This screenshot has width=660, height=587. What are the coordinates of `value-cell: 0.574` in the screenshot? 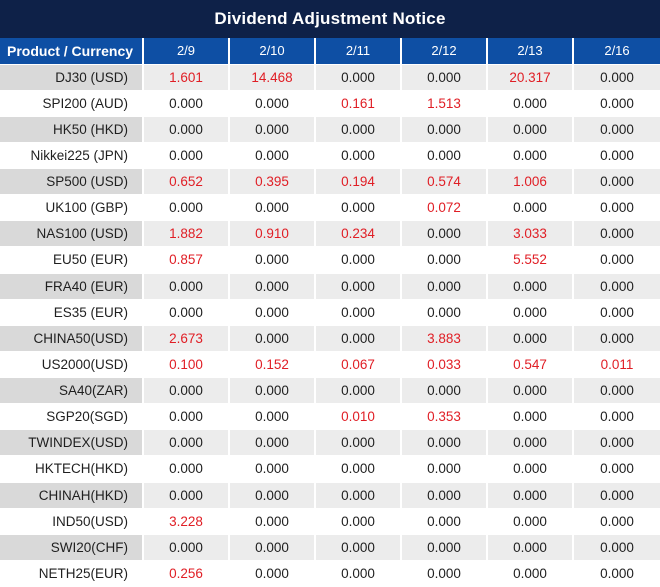 It's located at (444, 182).